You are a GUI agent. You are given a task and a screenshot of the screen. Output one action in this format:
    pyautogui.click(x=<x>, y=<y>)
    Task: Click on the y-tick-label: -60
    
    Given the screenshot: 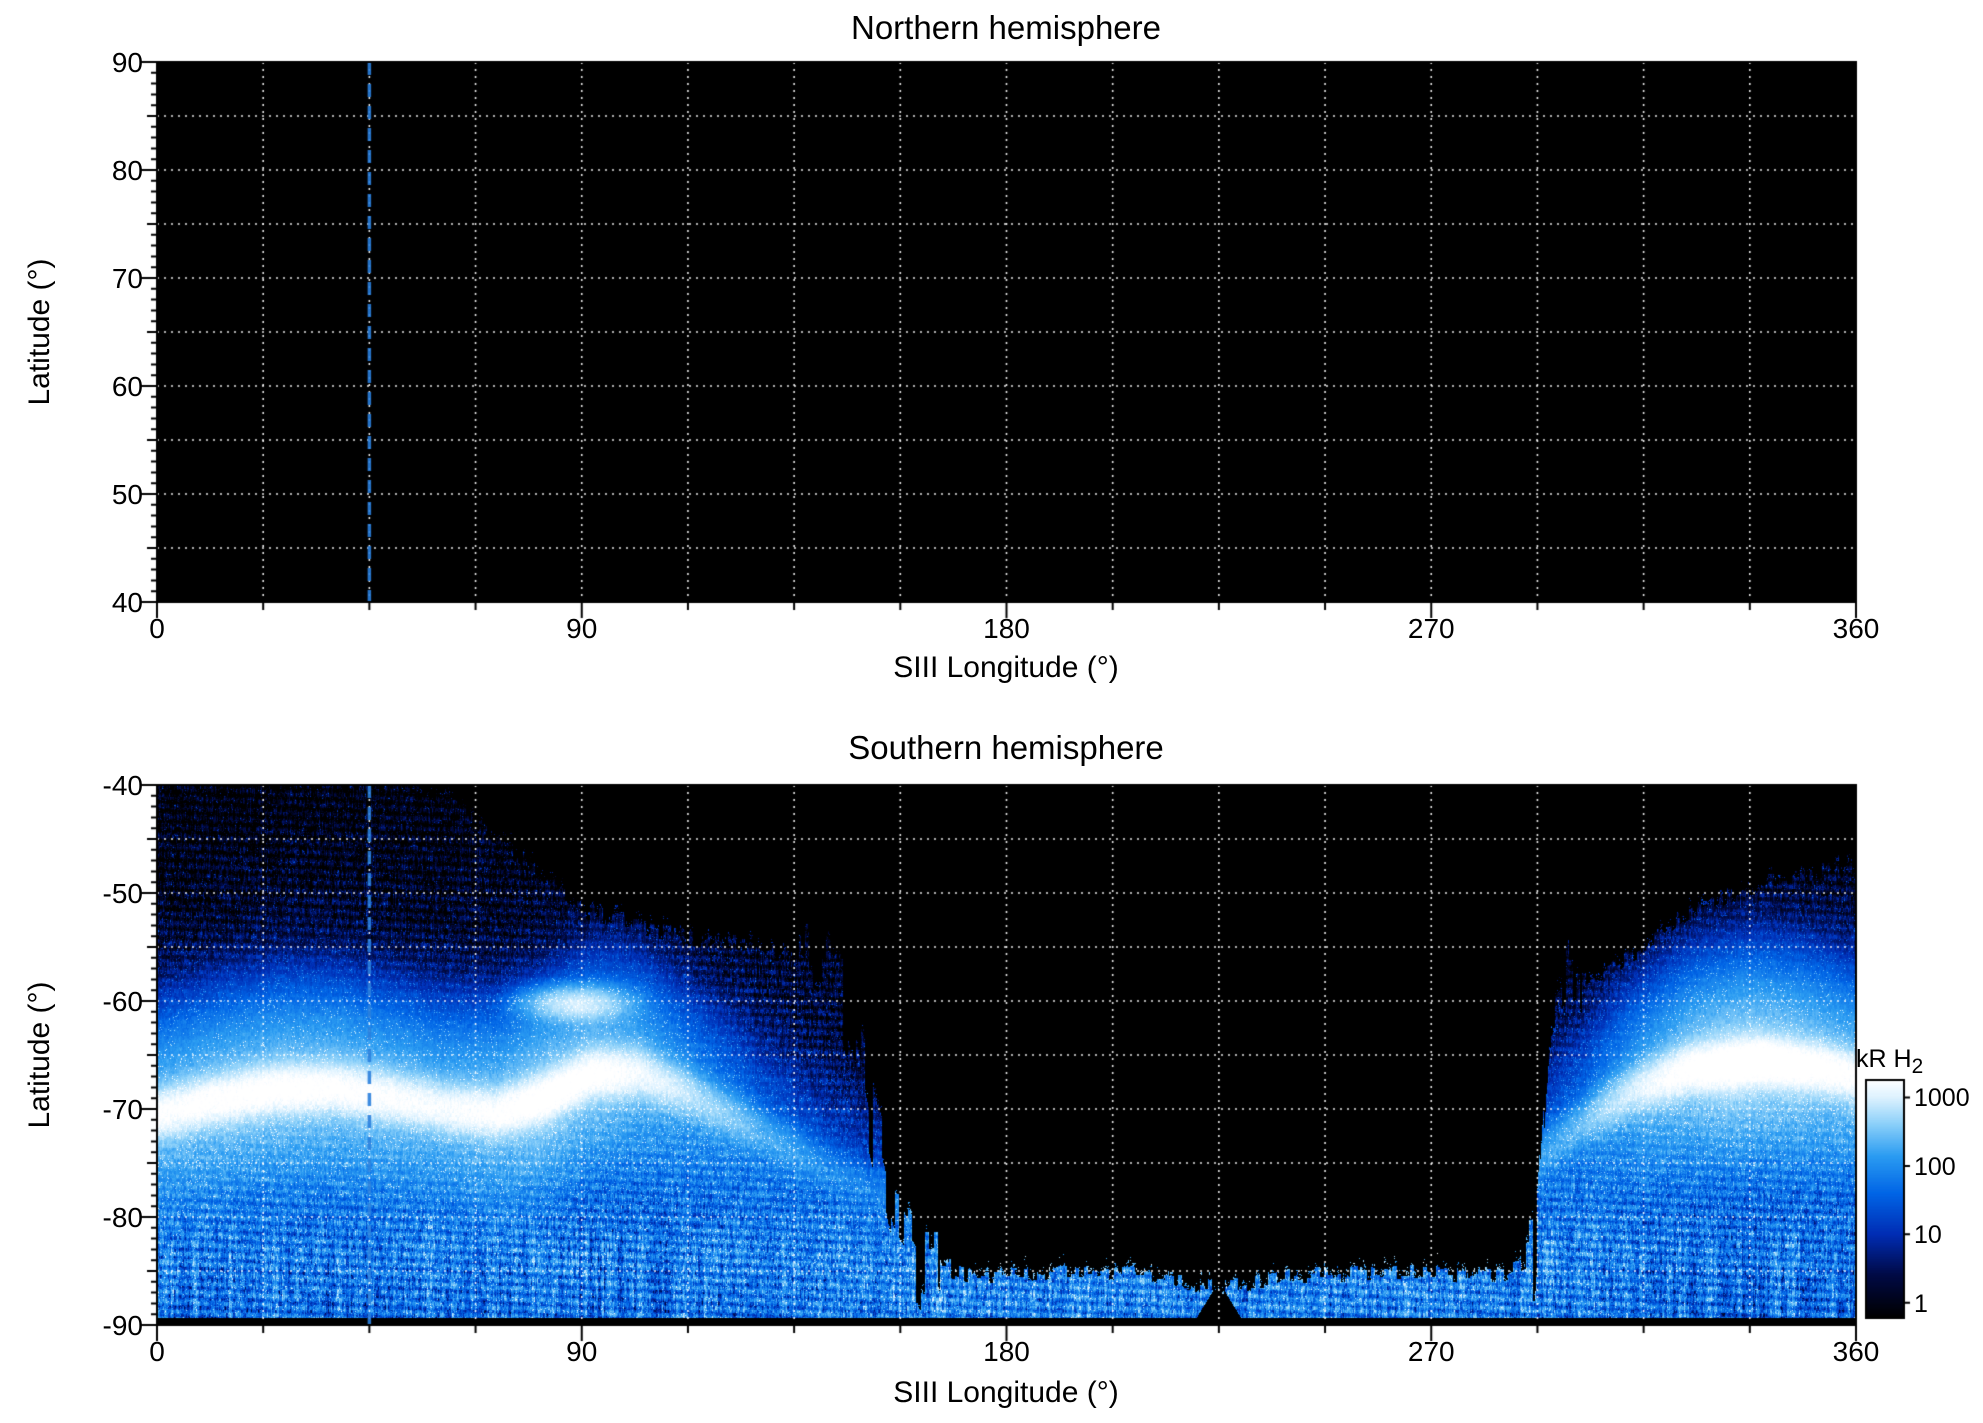 What is the action you would take?
    pyautogui.click(x=122, y=1001)
    